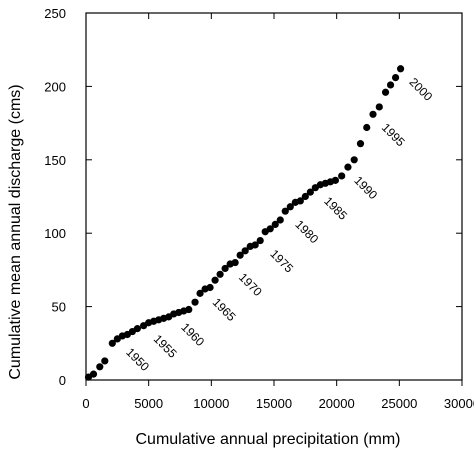 This screenshot has width=474, height=452. What do you see at coordinates (85, 403) in the screenshot?
I see `x-tick-label: 0` at bounding box center [85, 403].